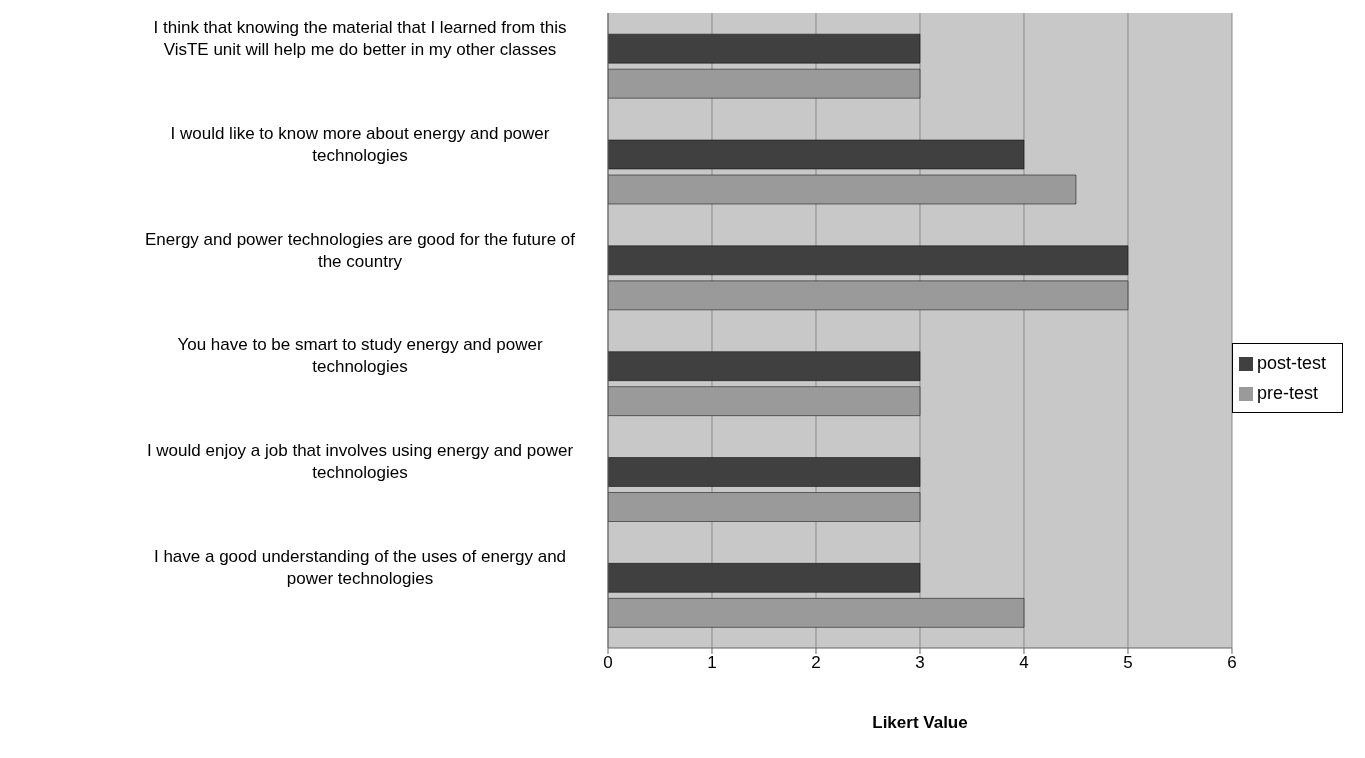  I want to click on y-tick-label: I have a good understanding of the uses of energy and power technologies, so click(360, 568).